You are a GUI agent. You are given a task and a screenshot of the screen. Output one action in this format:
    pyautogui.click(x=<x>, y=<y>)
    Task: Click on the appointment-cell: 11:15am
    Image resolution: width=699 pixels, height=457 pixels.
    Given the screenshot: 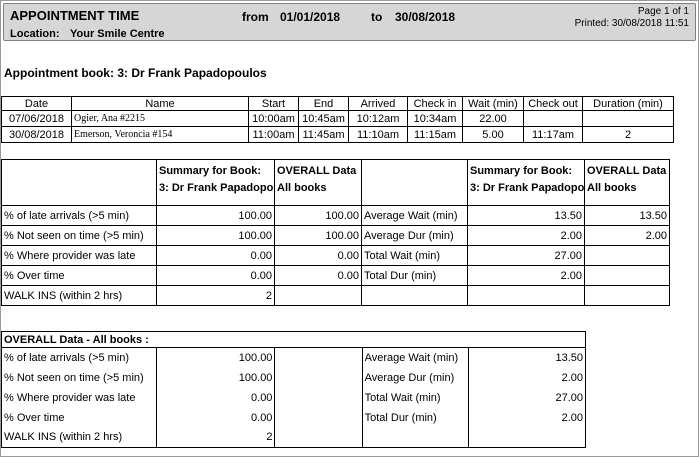 What is the action you would take?
    pyautogui.click(x=435, y=134)
    